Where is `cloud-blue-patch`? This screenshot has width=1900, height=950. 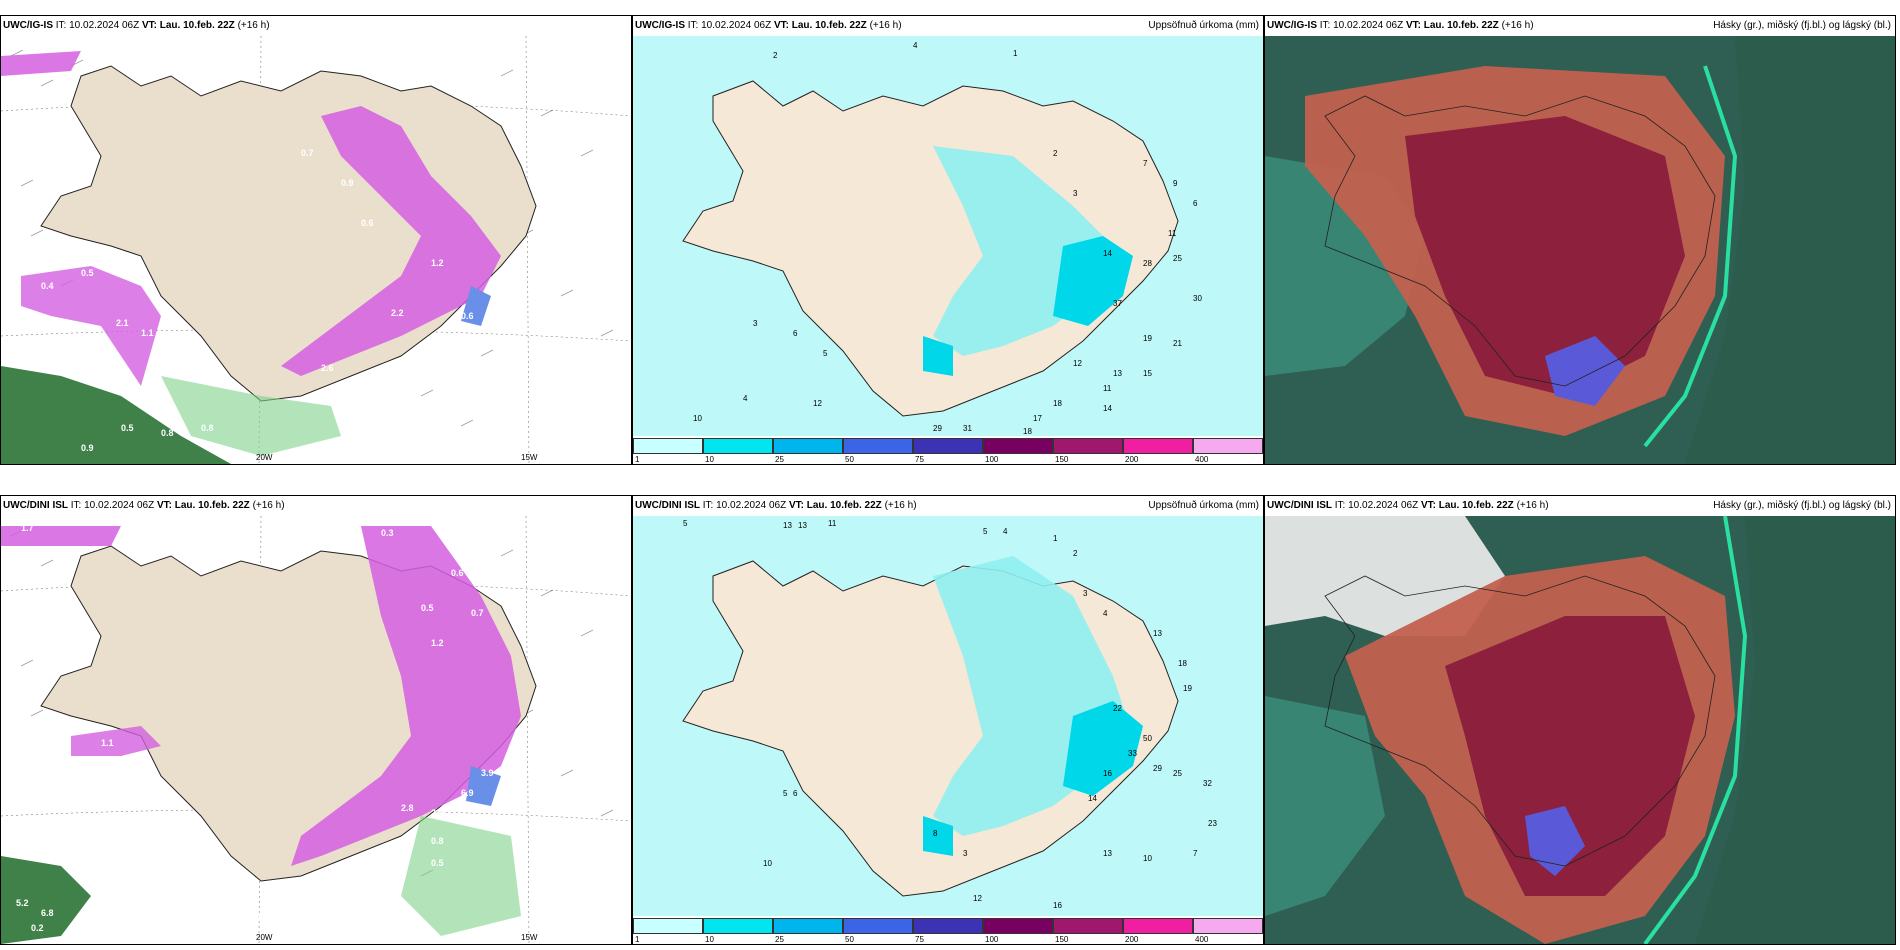 cloud-blue-patch is located at coordinates (1555, 841).